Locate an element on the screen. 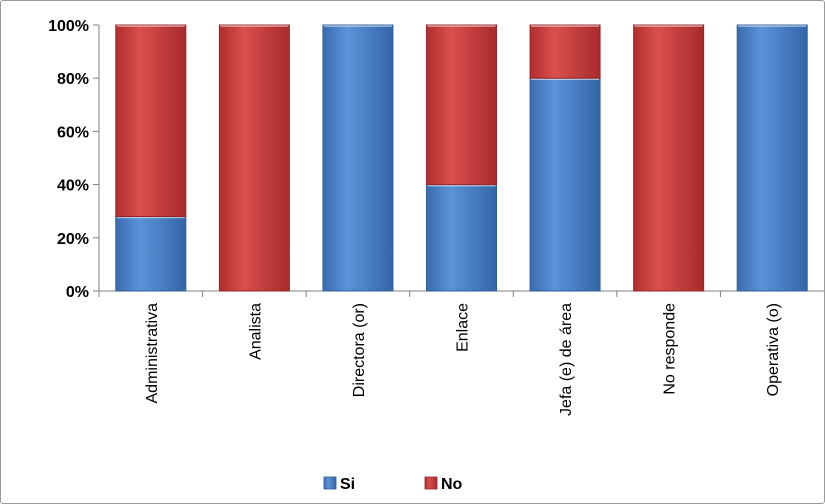 The height and width of the screenshot is (504, 825). x-category-label: Enlace is located at coordinates (463, 327).